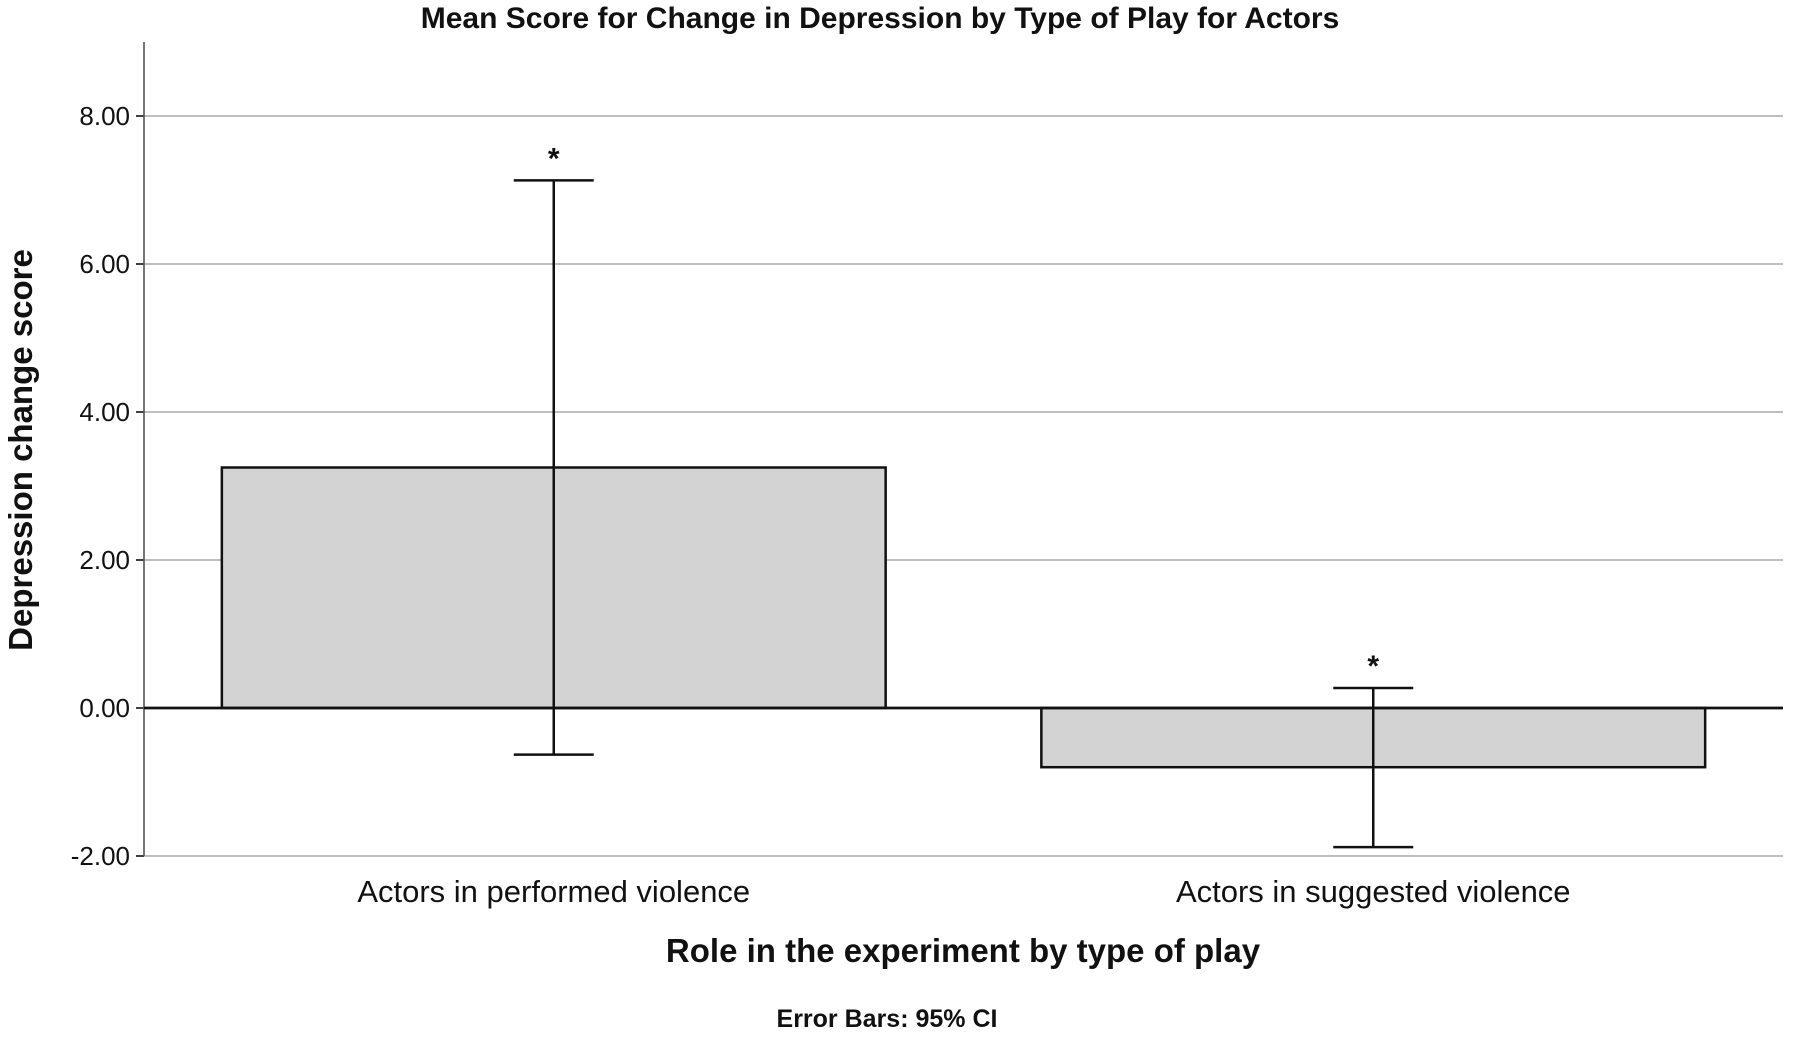 The width and height of the screenshot is (1800, 1040). I want to click on y-tick-label: 6.00, so click(104, 264).